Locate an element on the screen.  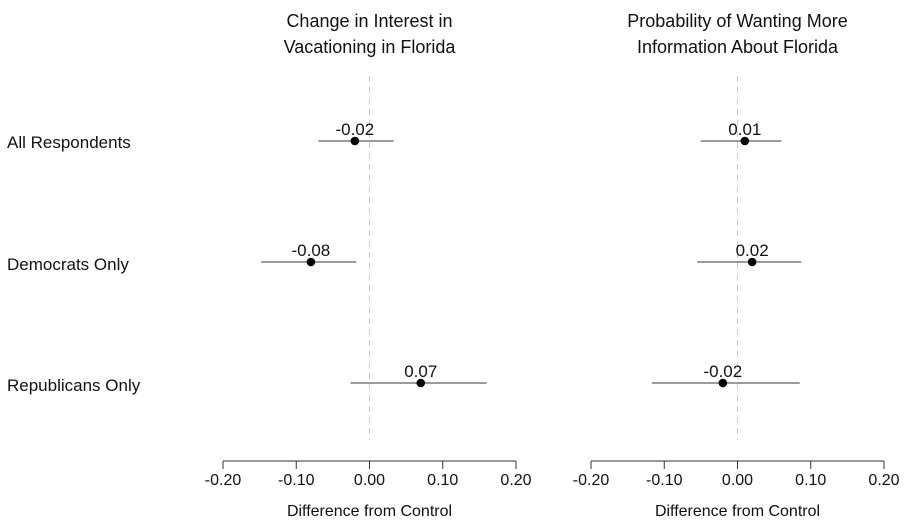
panel-title-line: Probability of Wanting More is located at coordinates (737, 21).